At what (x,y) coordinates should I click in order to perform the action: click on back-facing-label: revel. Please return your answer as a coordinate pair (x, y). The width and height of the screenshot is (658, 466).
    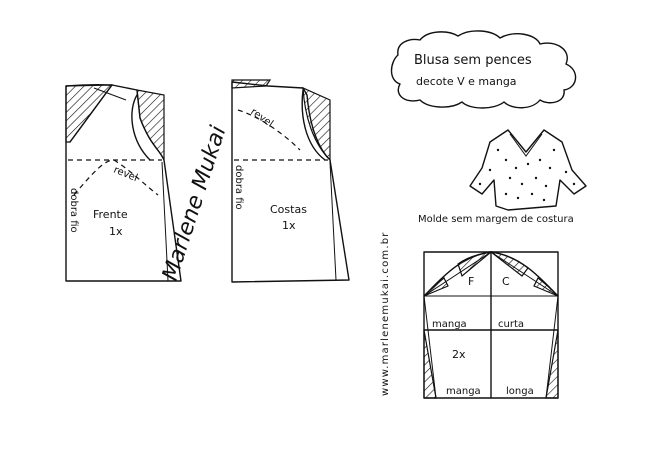
    Looking at the image, I should click on (261, 117).